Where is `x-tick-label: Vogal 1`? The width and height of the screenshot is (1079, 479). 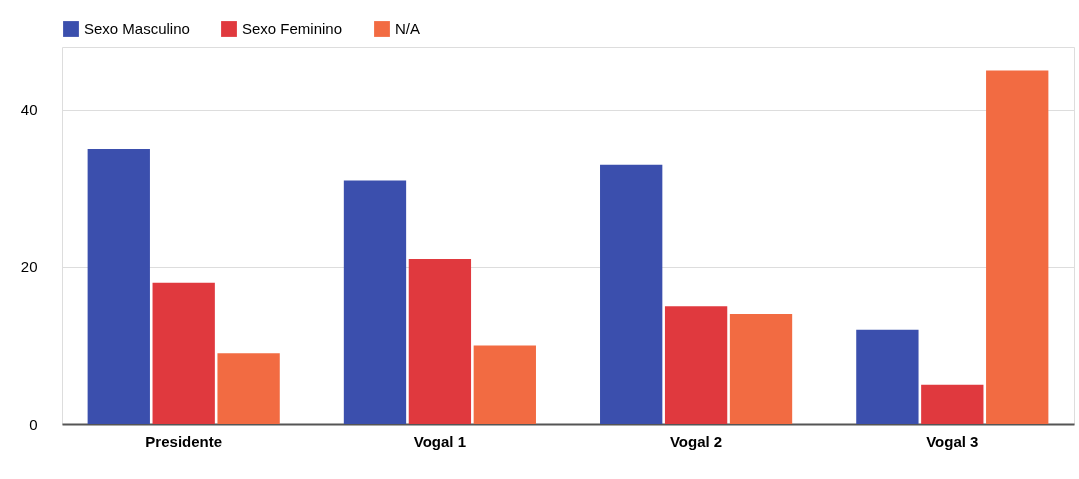
x-tick-label: Vogal 1 is located at coordinates (440, 441).